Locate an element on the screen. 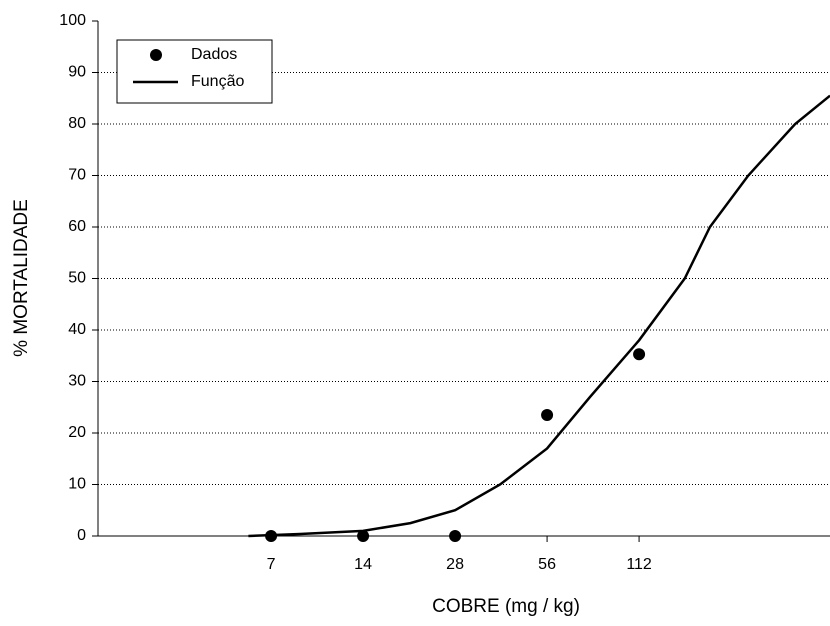 The height and width of the screenshot is (626, 830). y-tick-label: 70 is located at coordinates (77, 175).